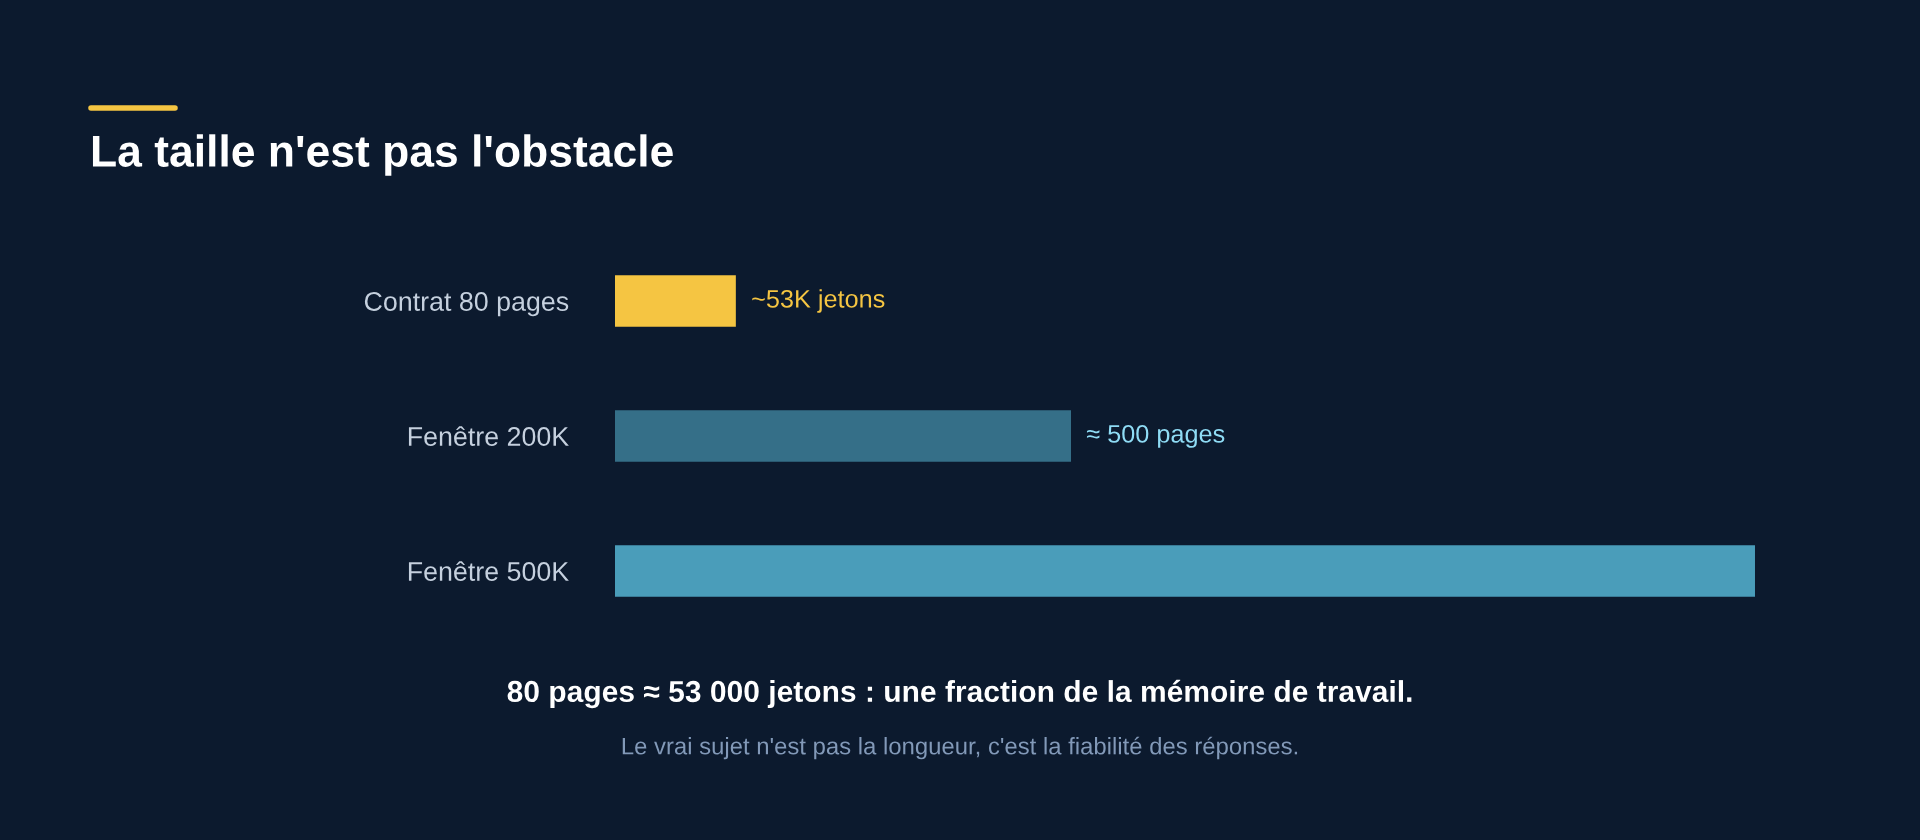 This screenshot has height=840, width=1920. What do you see at coordinates (960, 748) in the screenshot?
I see `text: Le vrai sujet n'est pas la longueur, c'est la fiabilité des réponses.` at bounding box center [960, 748].